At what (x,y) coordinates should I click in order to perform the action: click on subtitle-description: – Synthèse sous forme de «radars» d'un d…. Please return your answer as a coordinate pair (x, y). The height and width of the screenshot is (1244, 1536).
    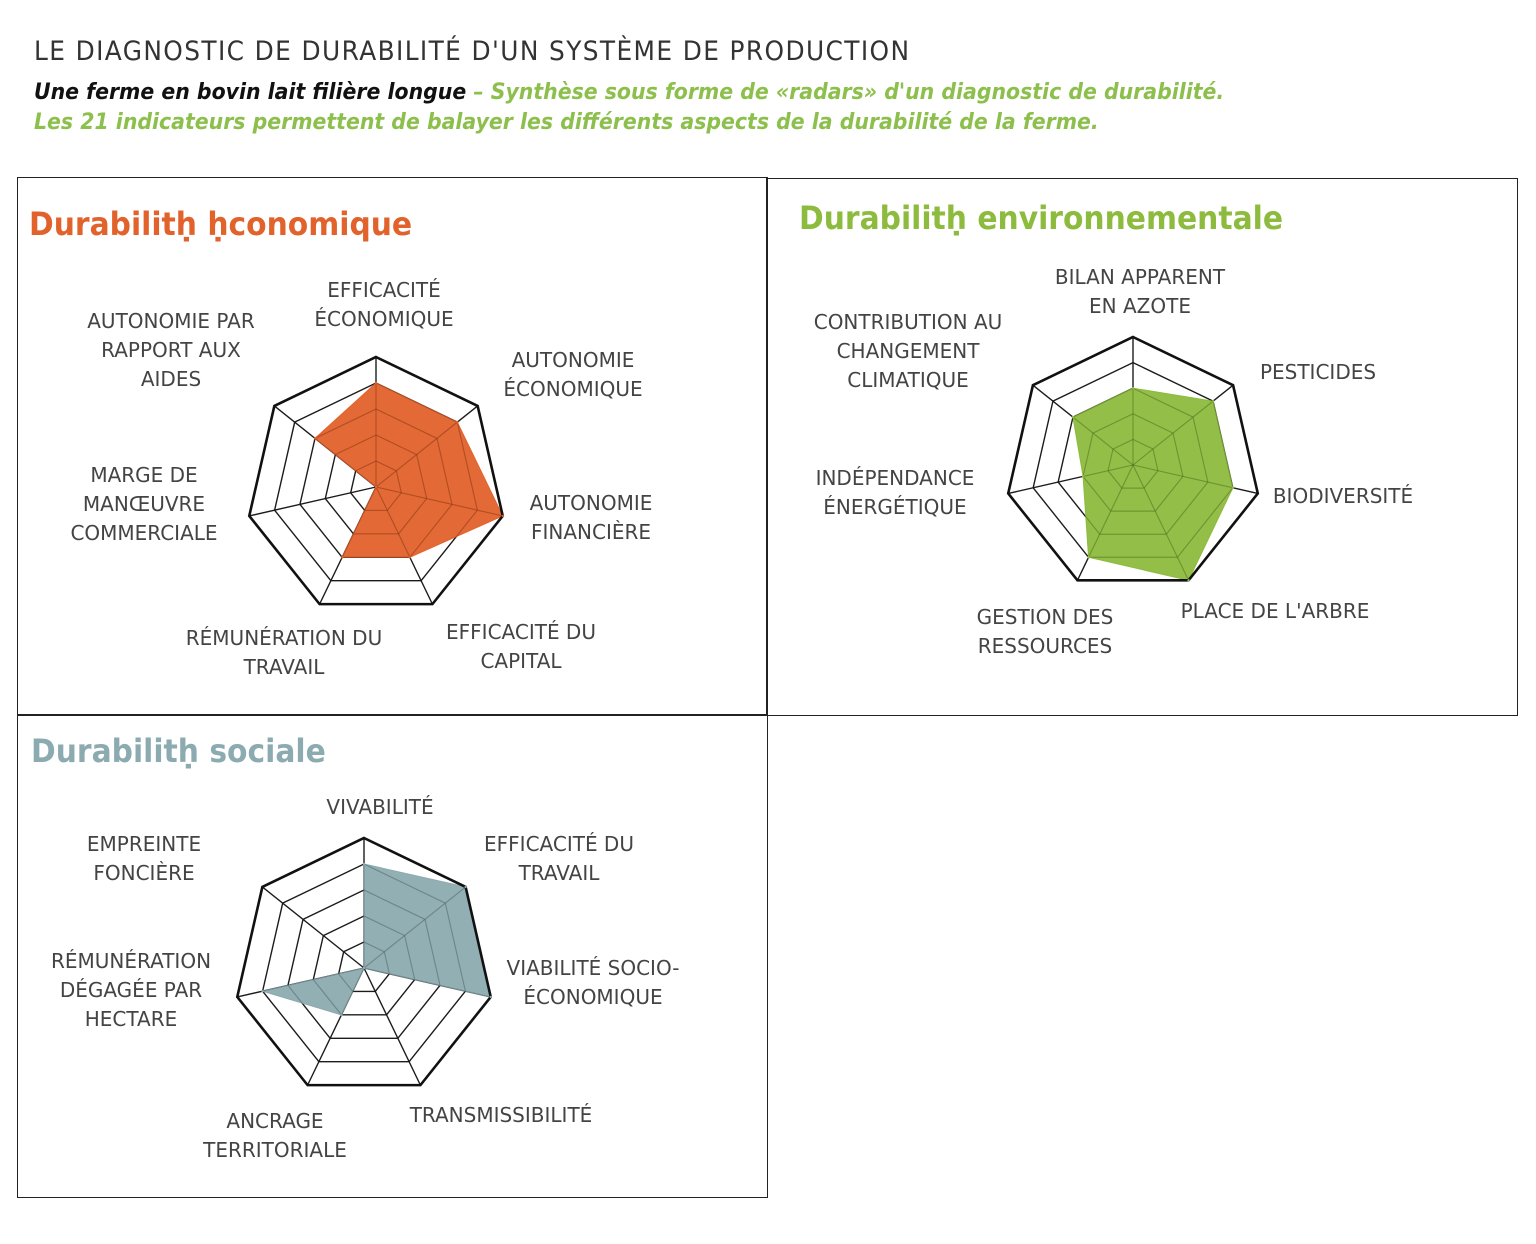
    Looking at the image, I should click on (849, 92).